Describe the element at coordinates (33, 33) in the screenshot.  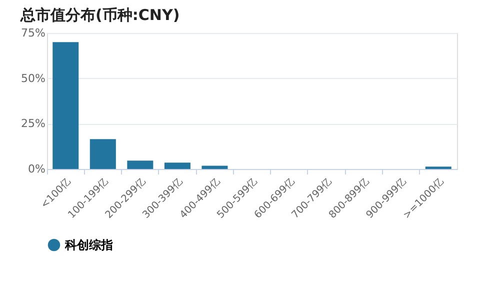
I see `y-tick-label: 75%` at that location.